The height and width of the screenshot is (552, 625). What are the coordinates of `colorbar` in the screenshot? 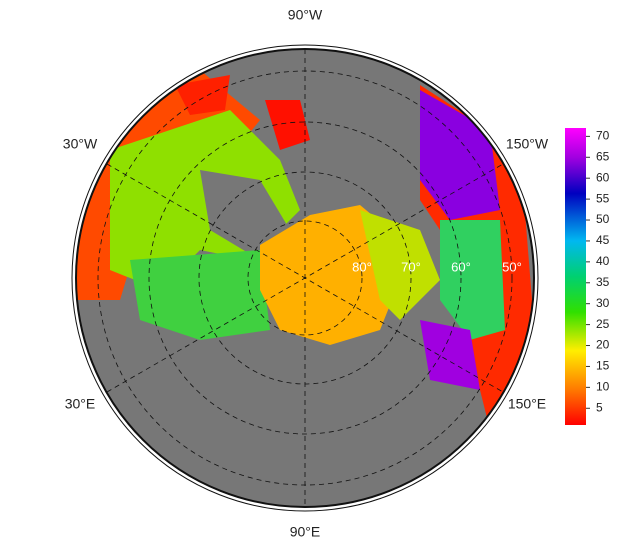 It's located at (575, 276).